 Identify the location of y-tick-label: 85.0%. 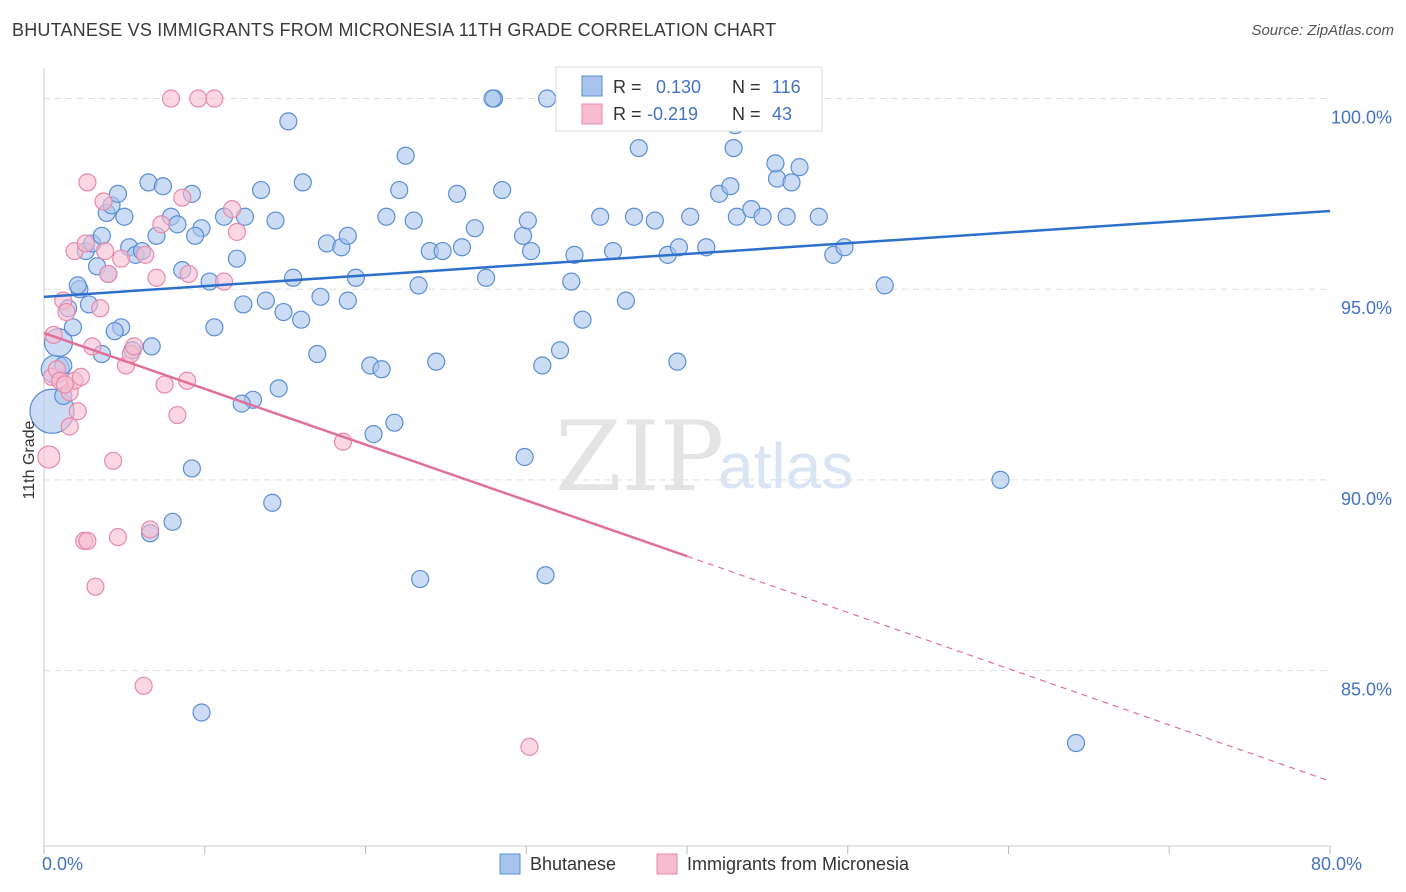
(1366, 690).